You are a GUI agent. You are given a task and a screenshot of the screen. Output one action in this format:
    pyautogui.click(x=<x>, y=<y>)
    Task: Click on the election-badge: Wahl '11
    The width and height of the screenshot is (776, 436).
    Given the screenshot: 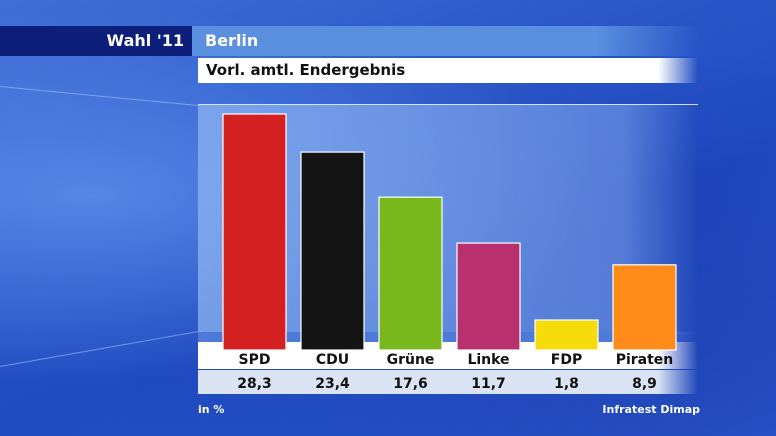 What is the action you would take?
    pyautogui.click(x=96, y=41)
    